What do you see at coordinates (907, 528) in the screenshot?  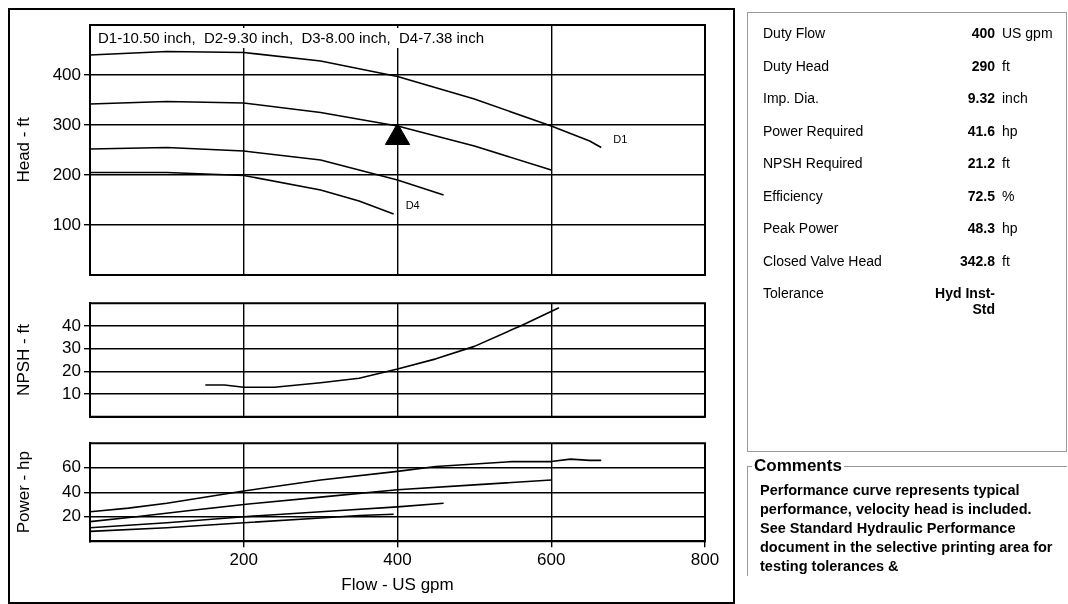 I see `text: Performance curve represents typical performance, velocity head is included. See Standard Hydraulic Performance document in the selective printing area for testing tolerances &` at bounding box center [907, 528].